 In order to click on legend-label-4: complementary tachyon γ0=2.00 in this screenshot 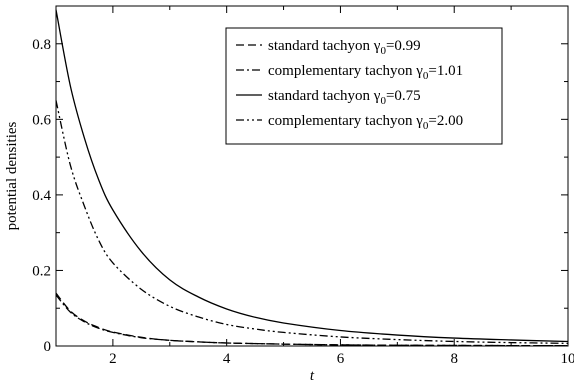, I will do `click(365, 122)`.